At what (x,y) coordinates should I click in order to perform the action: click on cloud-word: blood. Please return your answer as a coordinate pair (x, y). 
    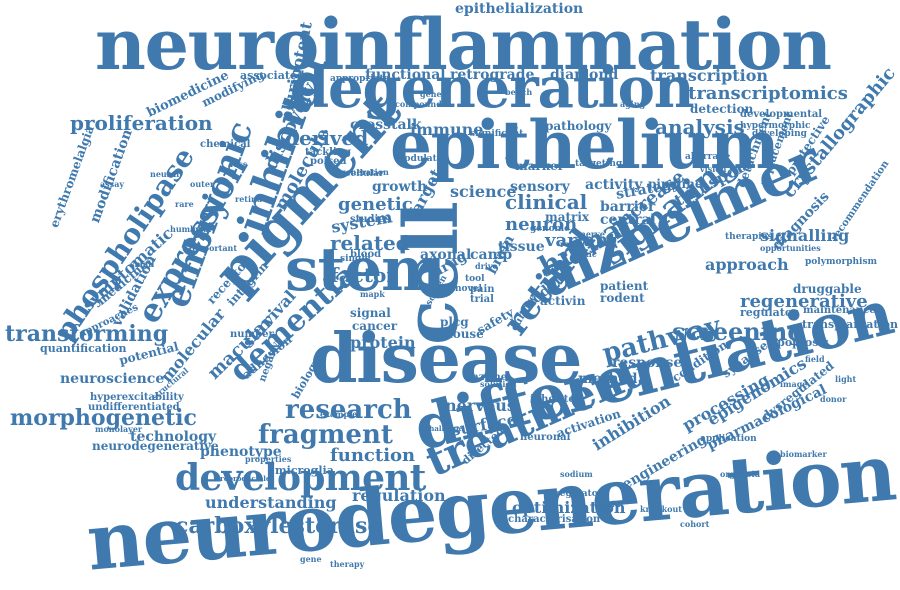
    Looking at the image, I should click on (366, 254).